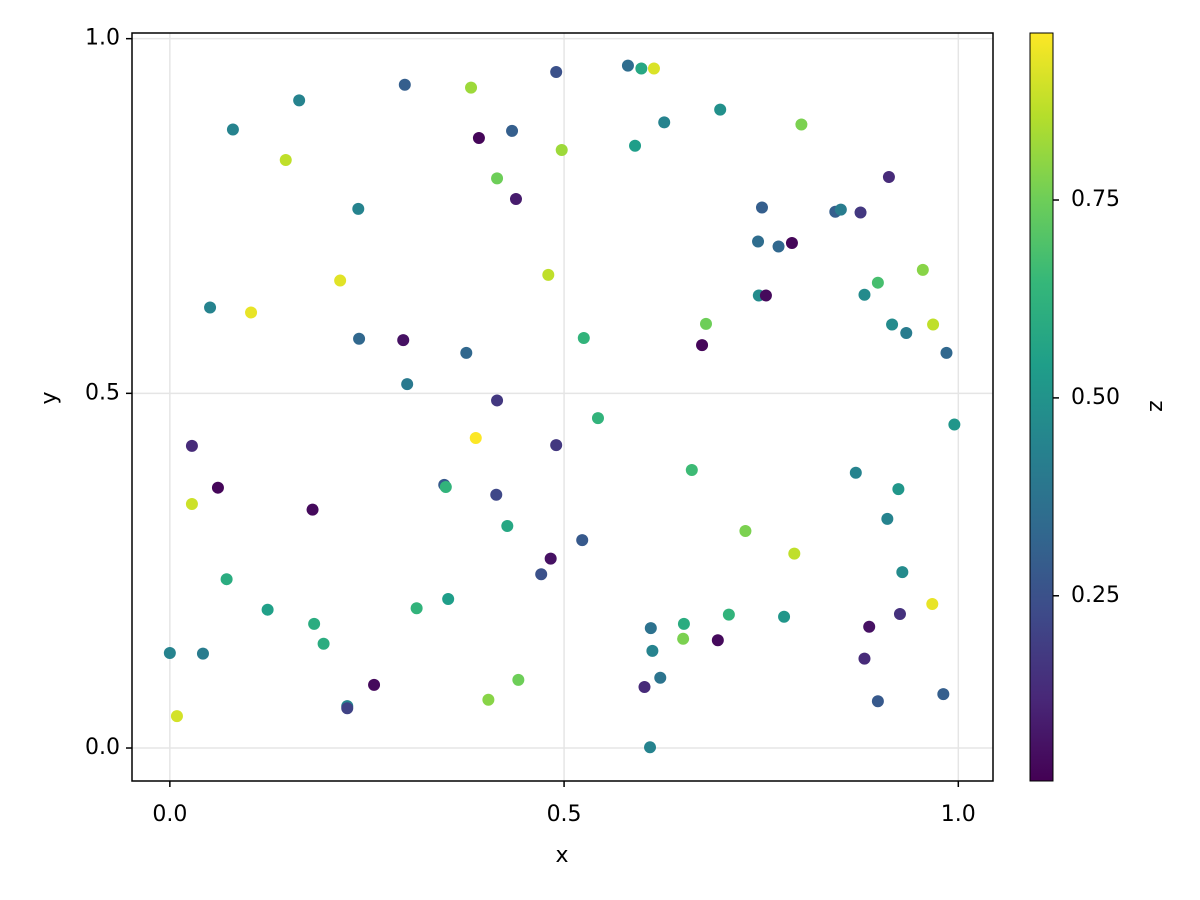 This screenshot has width=1200, height=900. I want to click on colorbar-tick-label: 0.50, so click(1095, 397).